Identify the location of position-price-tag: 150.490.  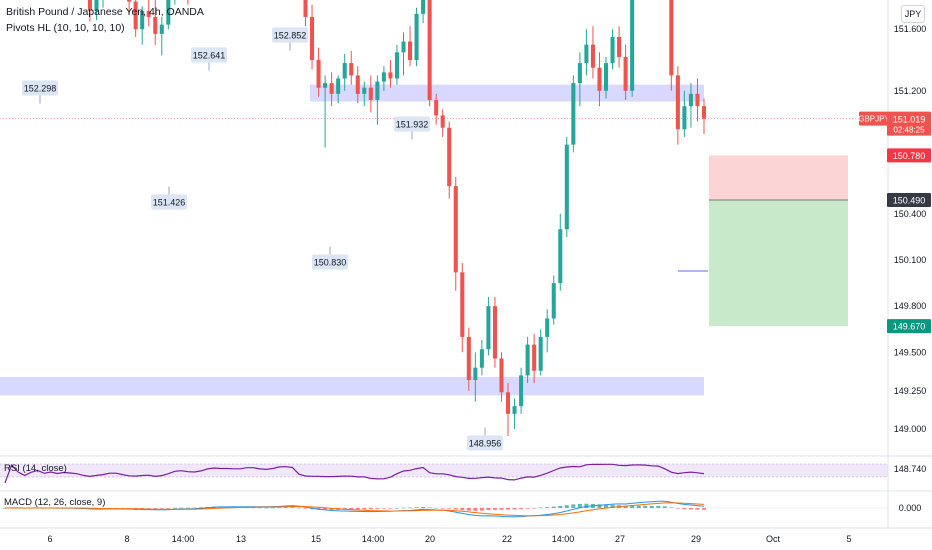
(909, 201).